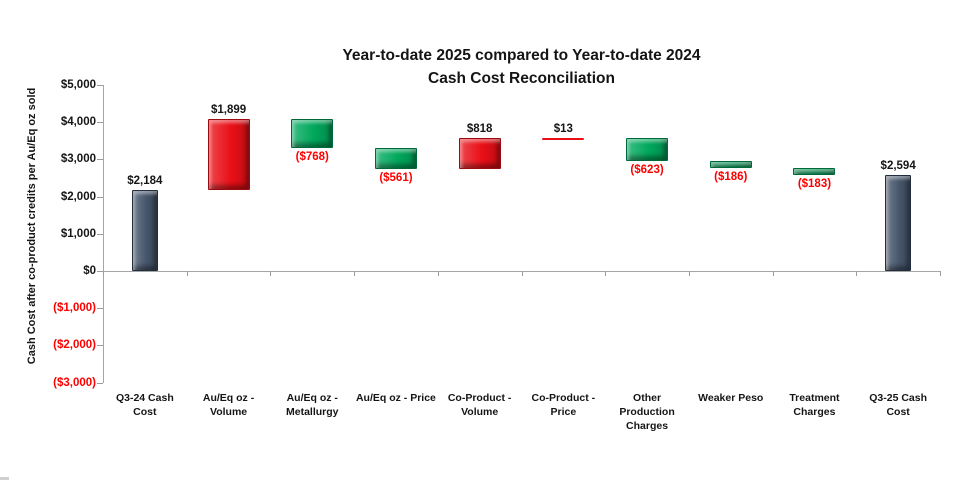 This screenshot has width=974, height=482. Describe the element at coordinates (312, 405) in the screenshot. I see `category-label: Au/Eq oz - Metallurgy` at that location.